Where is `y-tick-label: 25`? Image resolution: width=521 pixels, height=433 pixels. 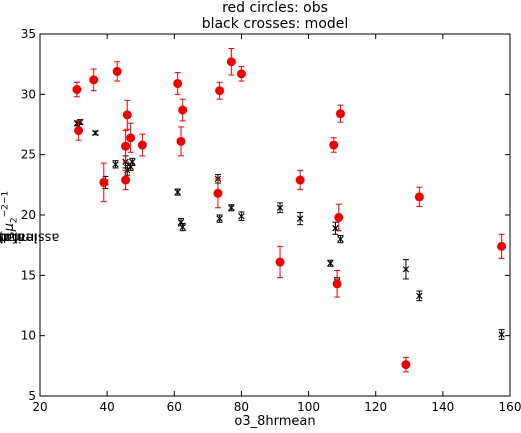
y-tick-label: 25 is located at coordinates (28, 155).